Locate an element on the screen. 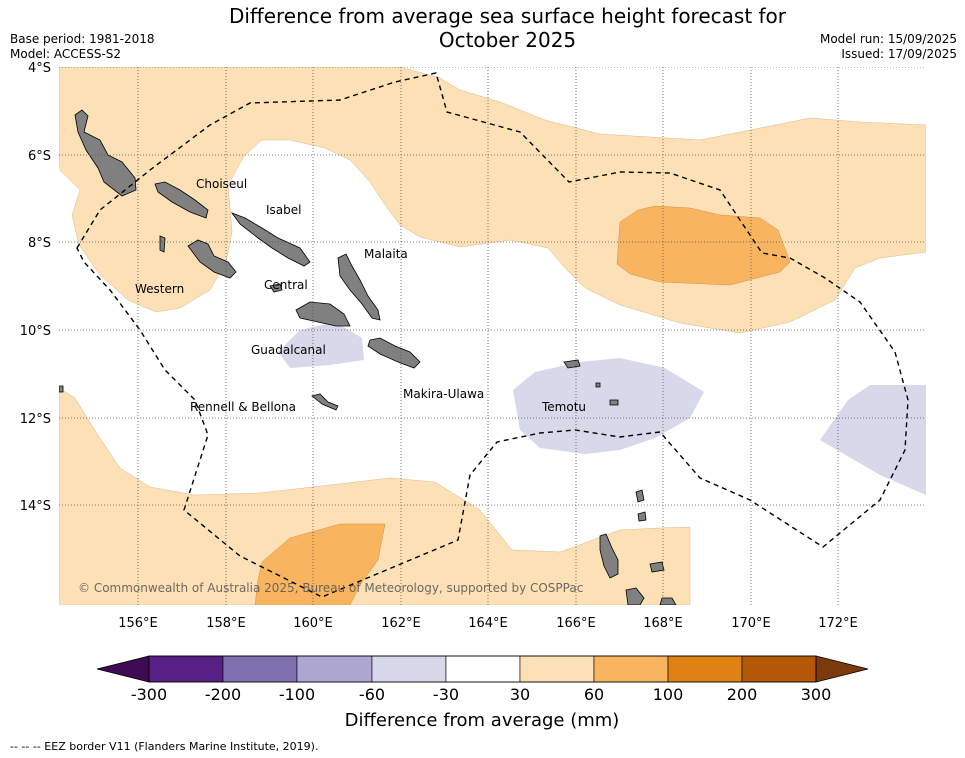 This screenshot has height=758, width=965. label-malaita: Malaita is located at coordinates (386, 254).